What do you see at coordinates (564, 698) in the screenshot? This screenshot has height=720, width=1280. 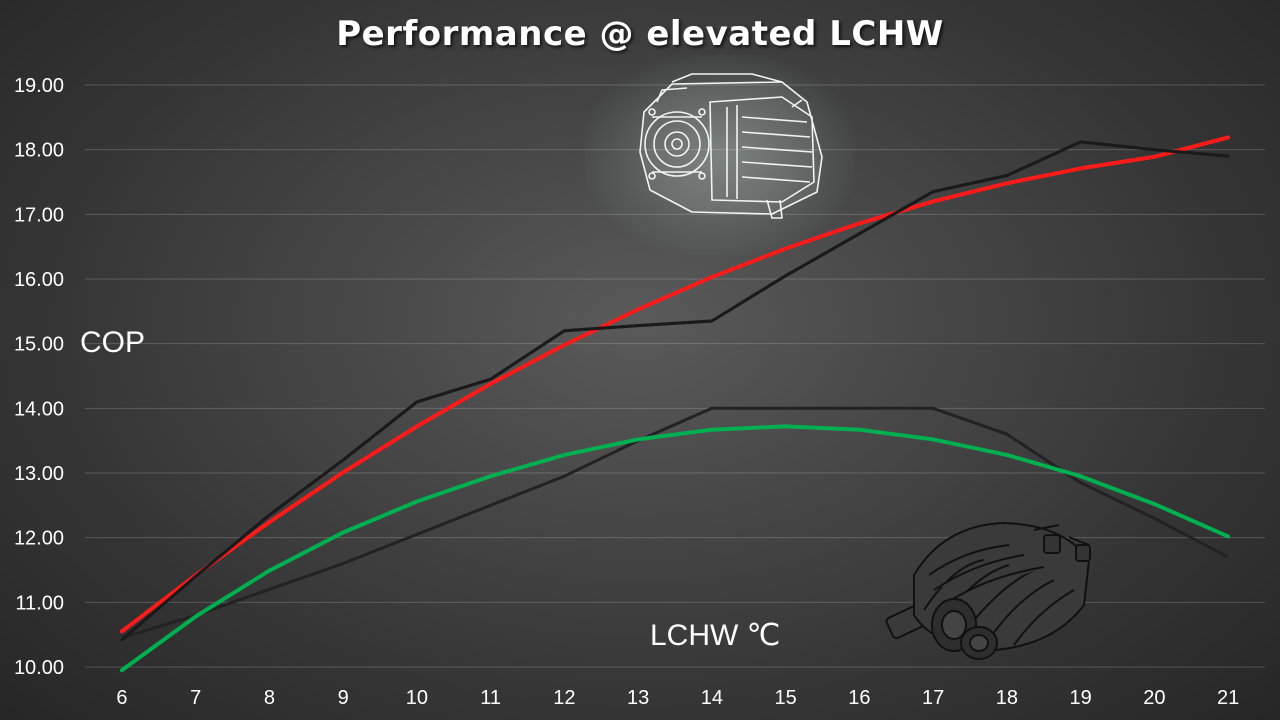 I see `x-tick-label: 12` at bounding box center [564, 698].